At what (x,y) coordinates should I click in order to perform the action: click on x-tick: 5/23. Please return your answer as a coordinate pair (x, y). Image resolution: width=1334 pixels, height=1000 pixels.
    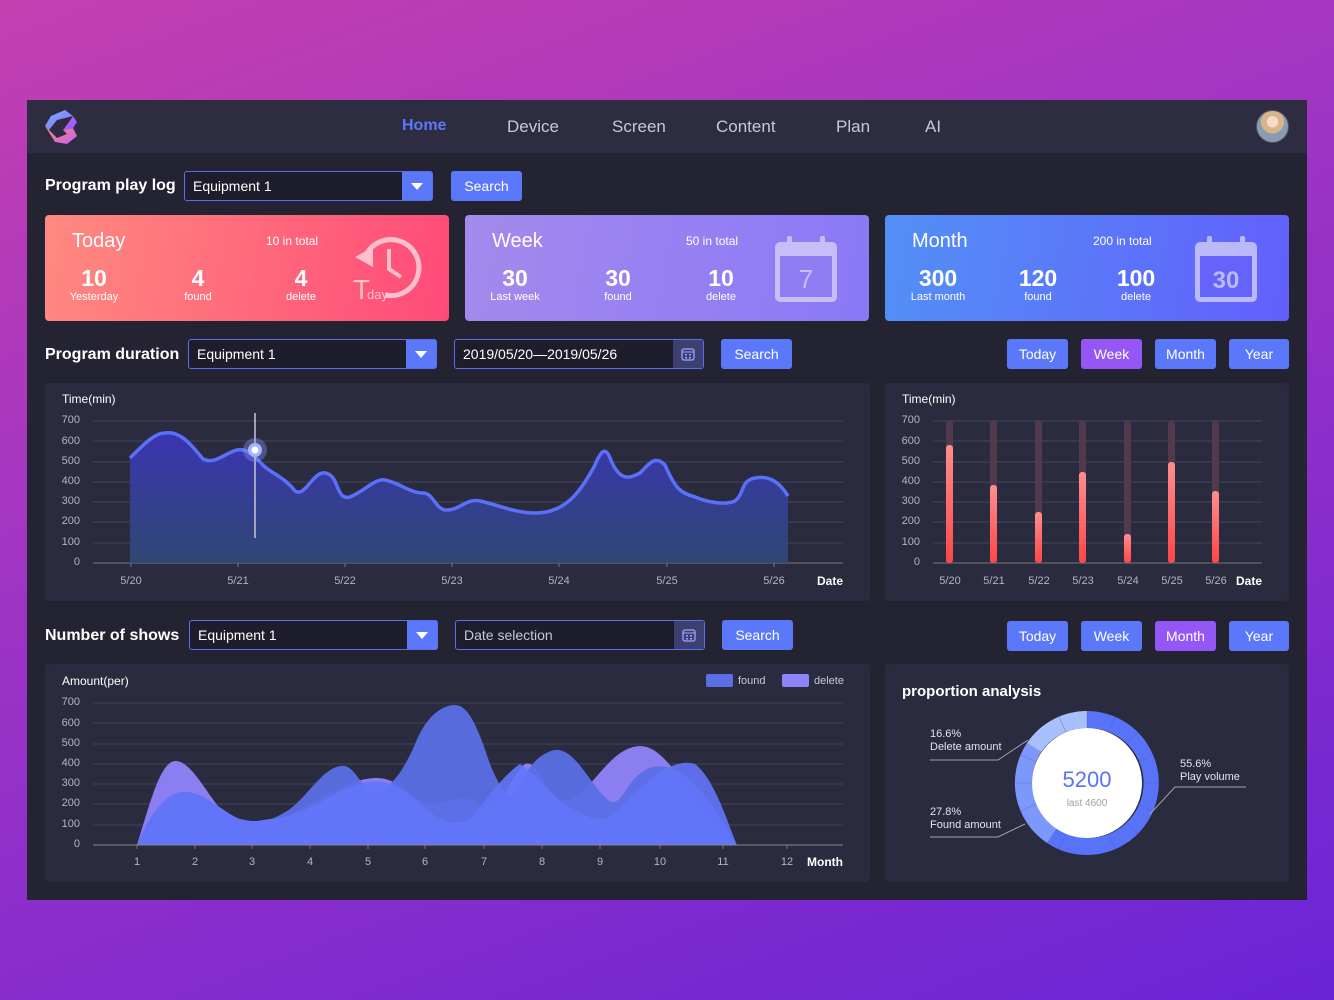
    Looking at the image, I should click on (1083, 581).